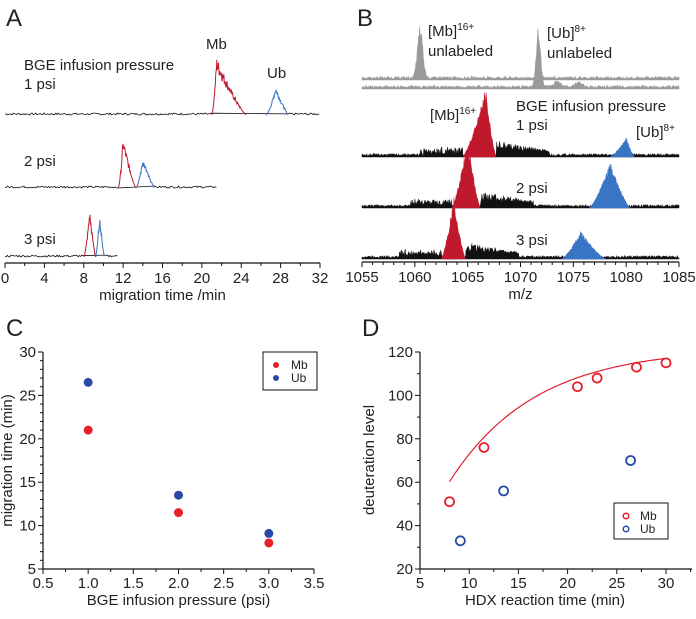 Image resolution: width=696 pixels, height=619 pixels. Describe the element at coordinates (678, 277) in the screenshot. I see `x-tick-label: 1085` at that location.